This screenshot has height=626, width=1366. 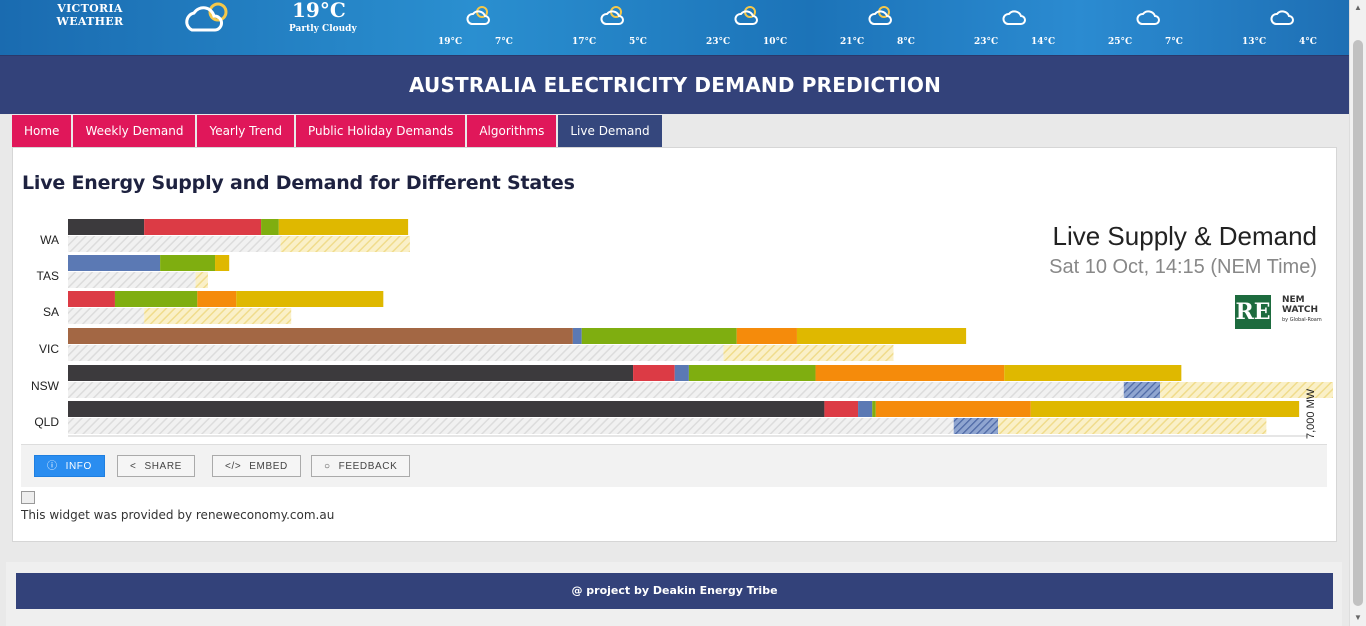 What do you see at coordinates (45, 386) in the screenshot?
I see `state-label: NSW` at bounding box center [45, 386].